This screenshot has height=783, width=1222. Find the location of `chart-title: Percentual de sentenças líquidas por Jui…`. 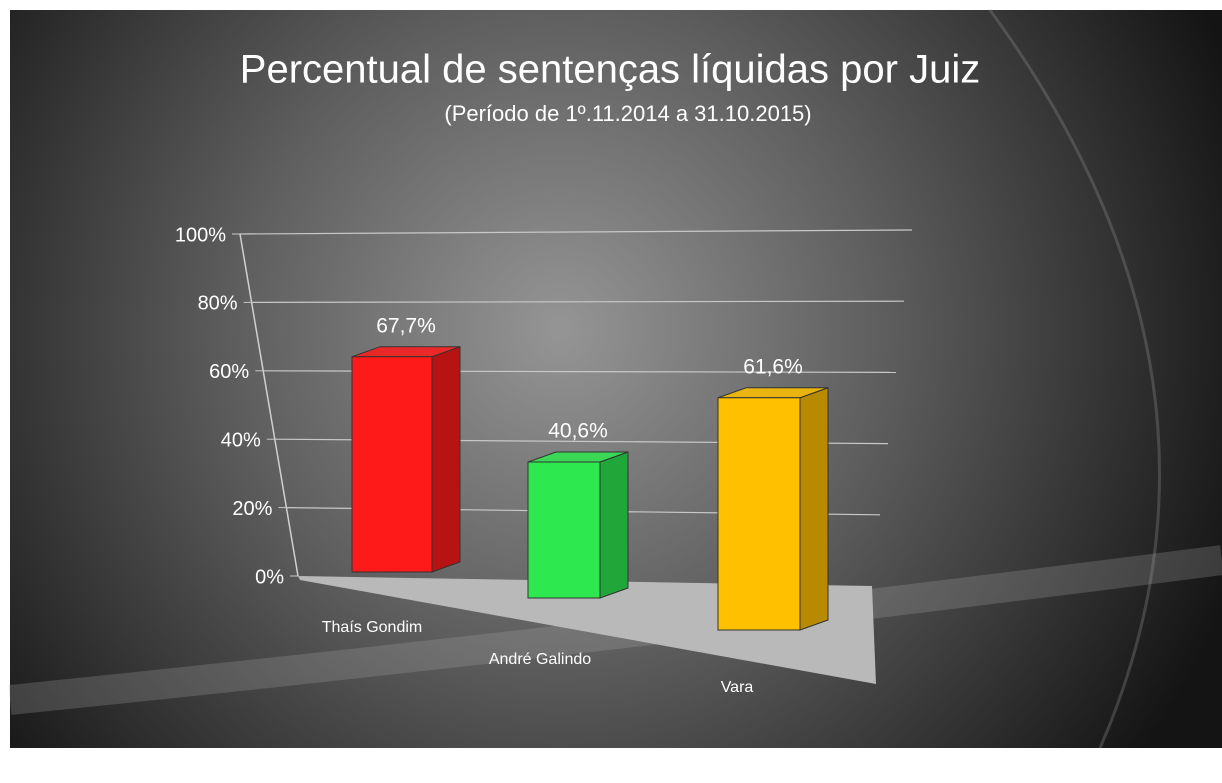

chart-title: Percentual de sentenças líquidas por Jui… is located at coordinates (610, 70).